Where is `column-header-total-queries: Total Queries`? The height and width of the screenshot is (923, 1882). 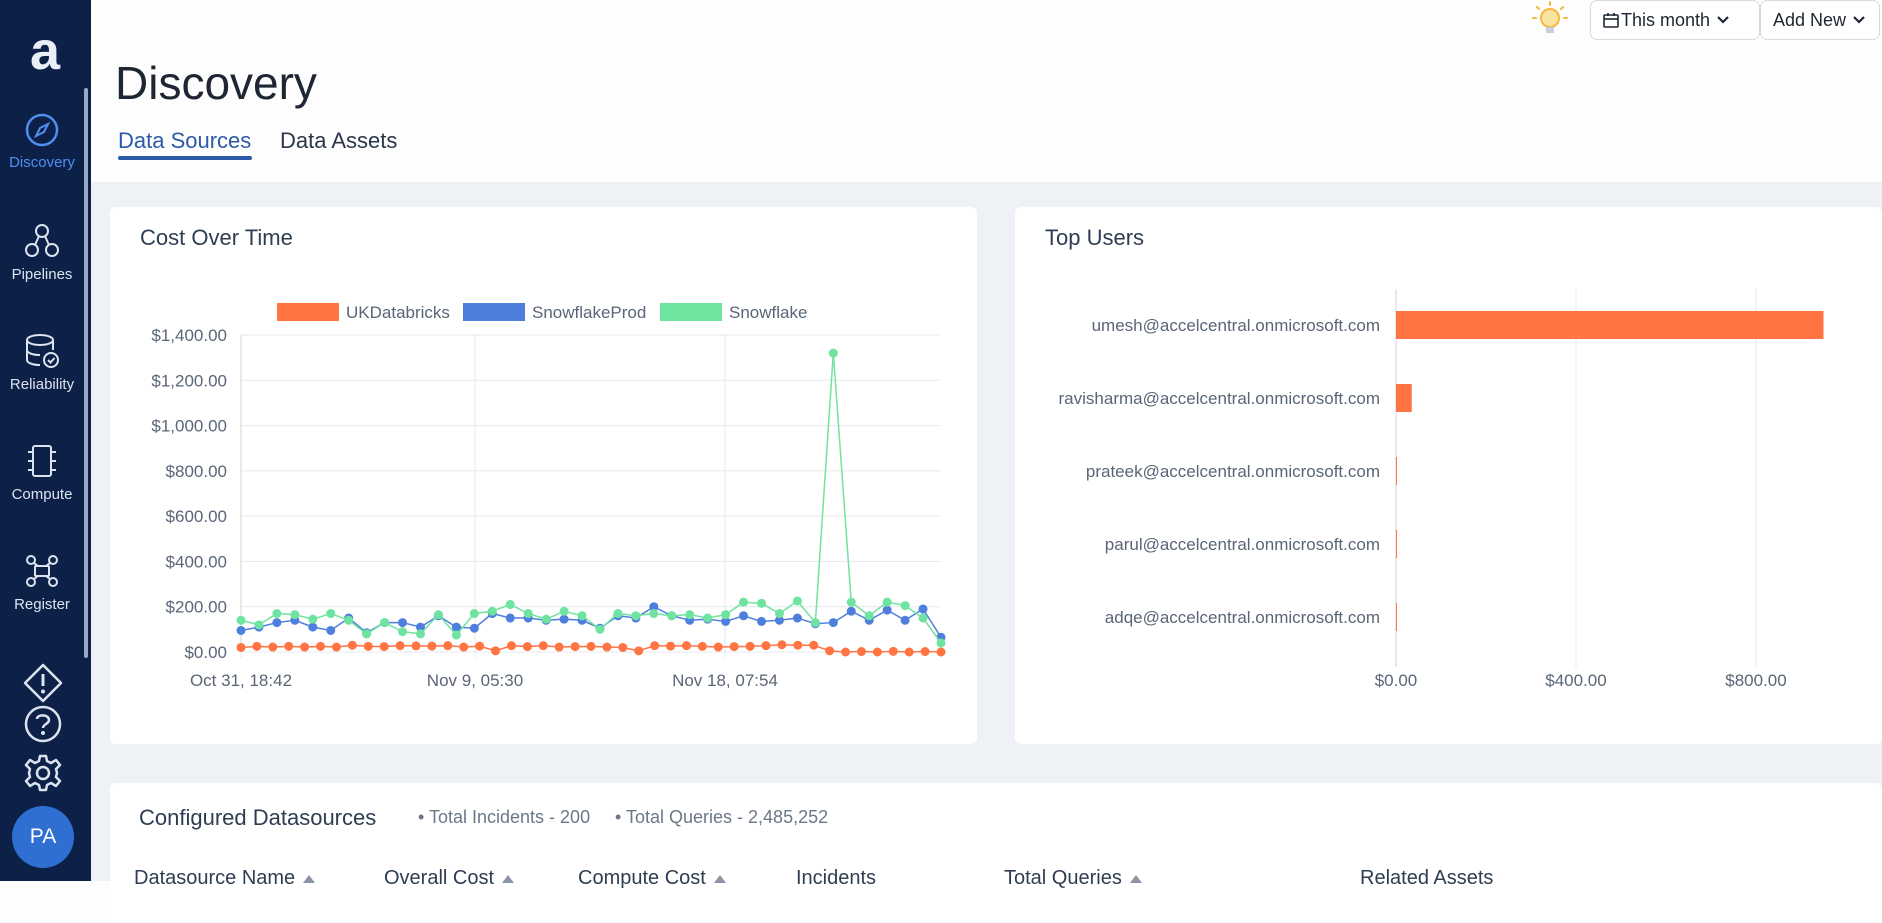 column-header-total-queries: Total Queries is located at coordinates (1073, 878).